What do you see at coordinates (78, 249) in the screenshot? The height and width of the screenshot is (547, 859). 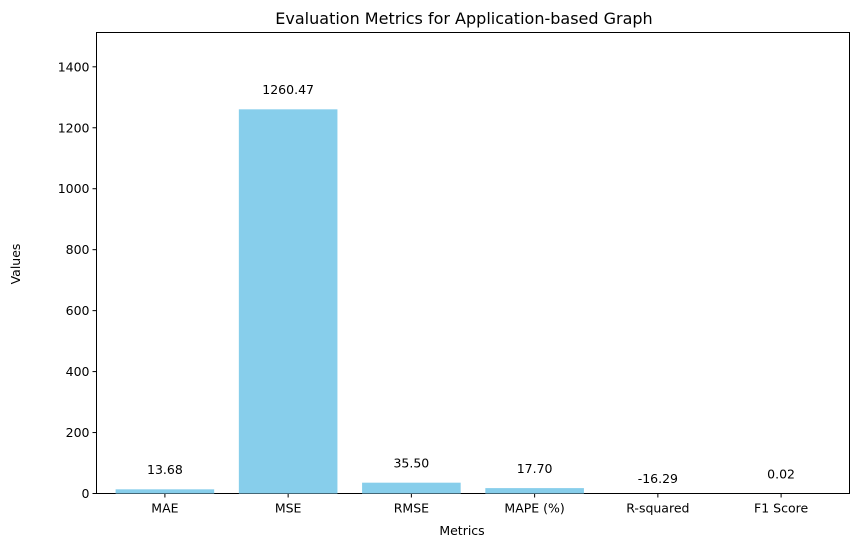 I see `y-tick-label: 800` at bounding box center [78, 249].